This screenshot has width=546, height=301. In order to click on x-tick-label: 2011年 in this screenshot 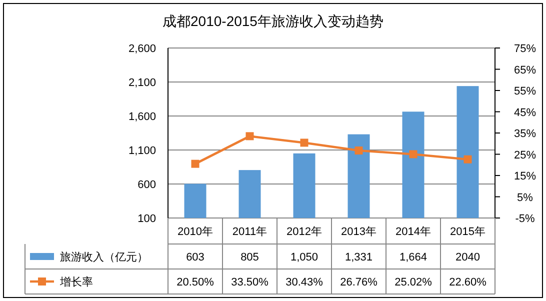, I will do `click(250, 232)`.